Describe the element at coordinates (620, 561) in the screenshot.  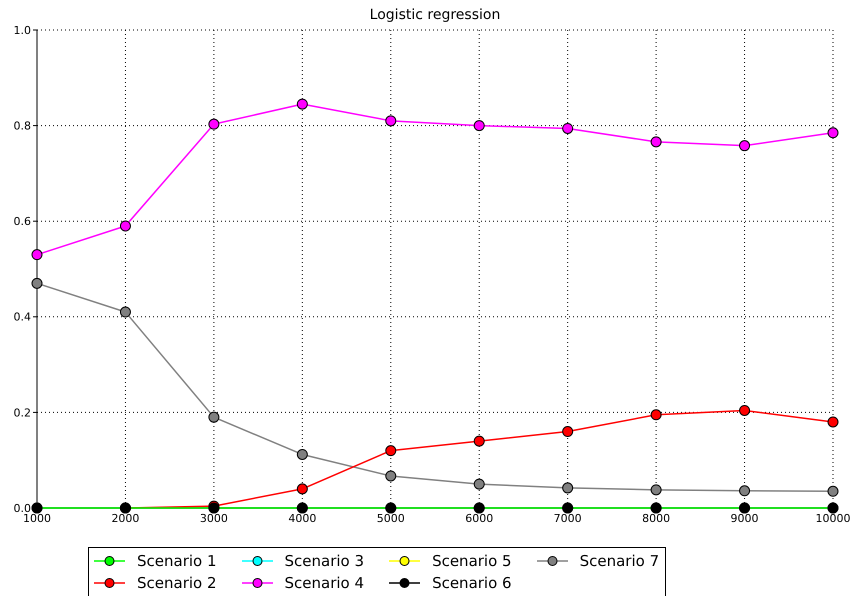
I see `legend-label: Scenario 7` at that location.